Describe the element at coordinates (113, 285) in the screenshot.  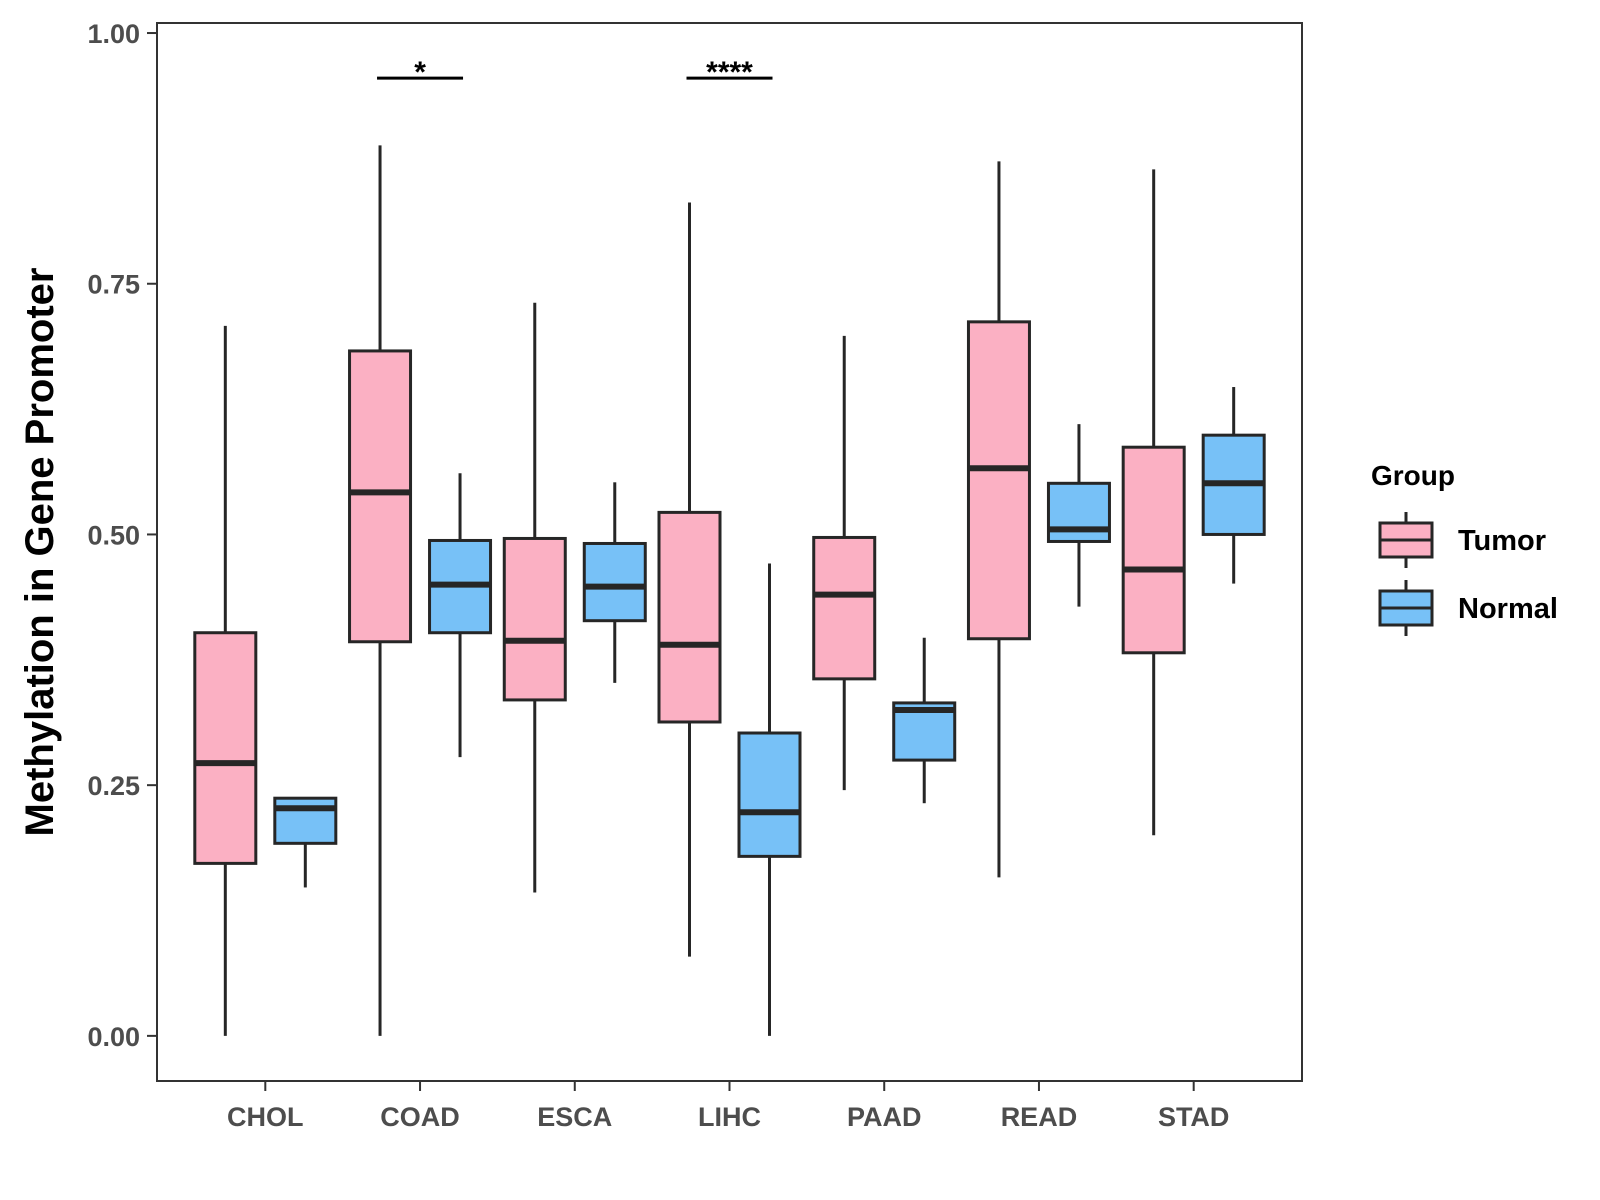
I see `y-tick-label: 0.75` at that location.